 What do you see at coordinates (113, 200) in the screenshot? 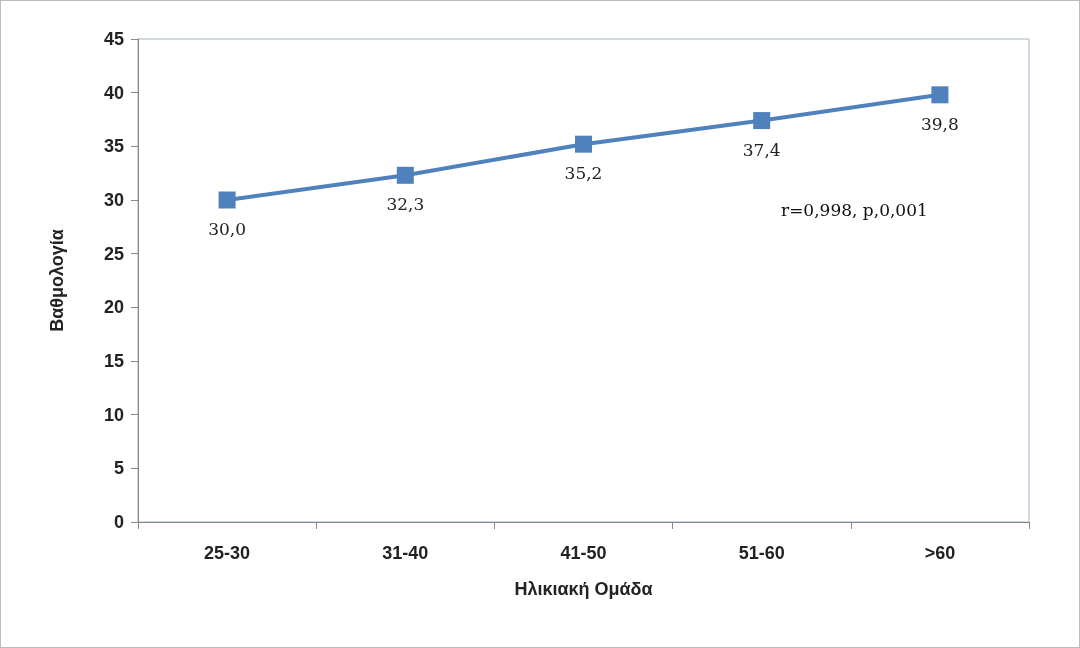
I see `y-tick-label: 30` at bounding box center [113, 200].